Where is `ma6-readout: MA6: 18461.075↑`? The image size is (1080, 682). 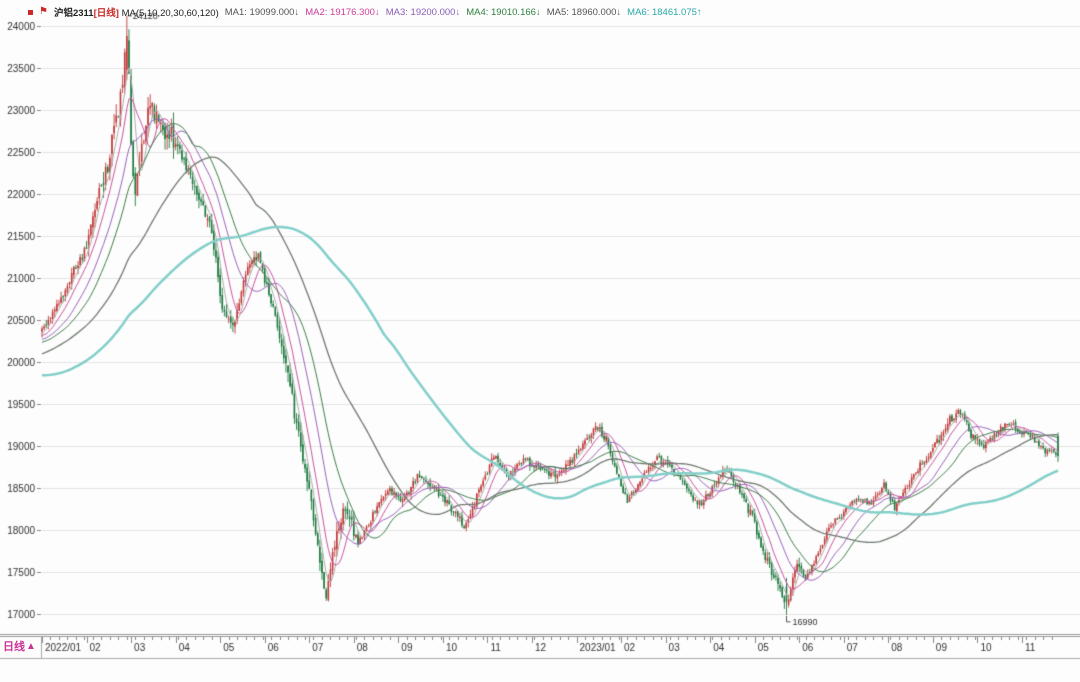
ma6-readout: MA6: 18461.075↑ is located at coordinates (664, 12).